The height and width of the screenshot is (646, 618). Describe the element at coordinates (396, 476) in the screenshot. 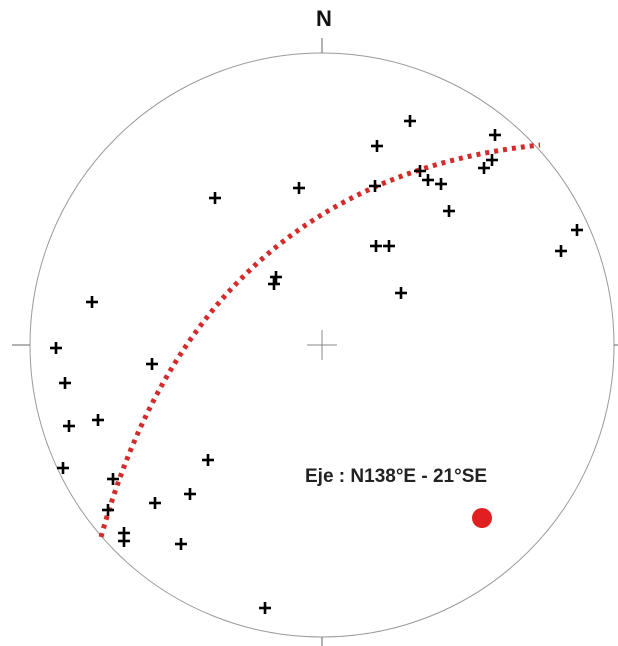

I see `fold-axis-label: Eje : N138°E - 21°SE` at that location.